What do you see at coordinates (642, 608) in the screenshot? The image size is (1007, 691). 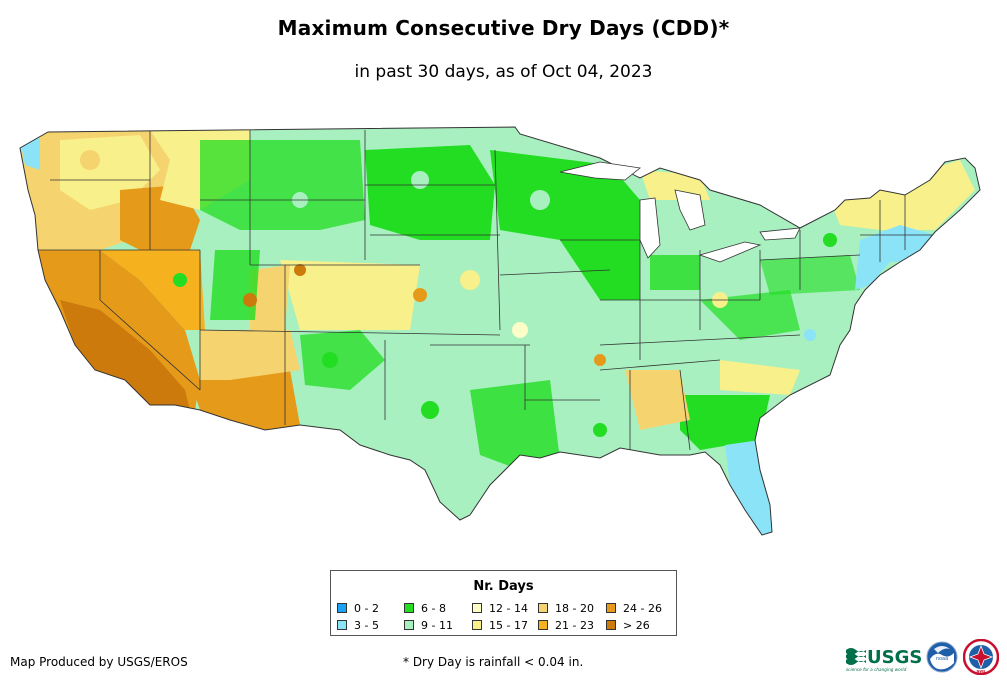 I see `legend-label: 24 - 26` at bounding box center [642, 608].